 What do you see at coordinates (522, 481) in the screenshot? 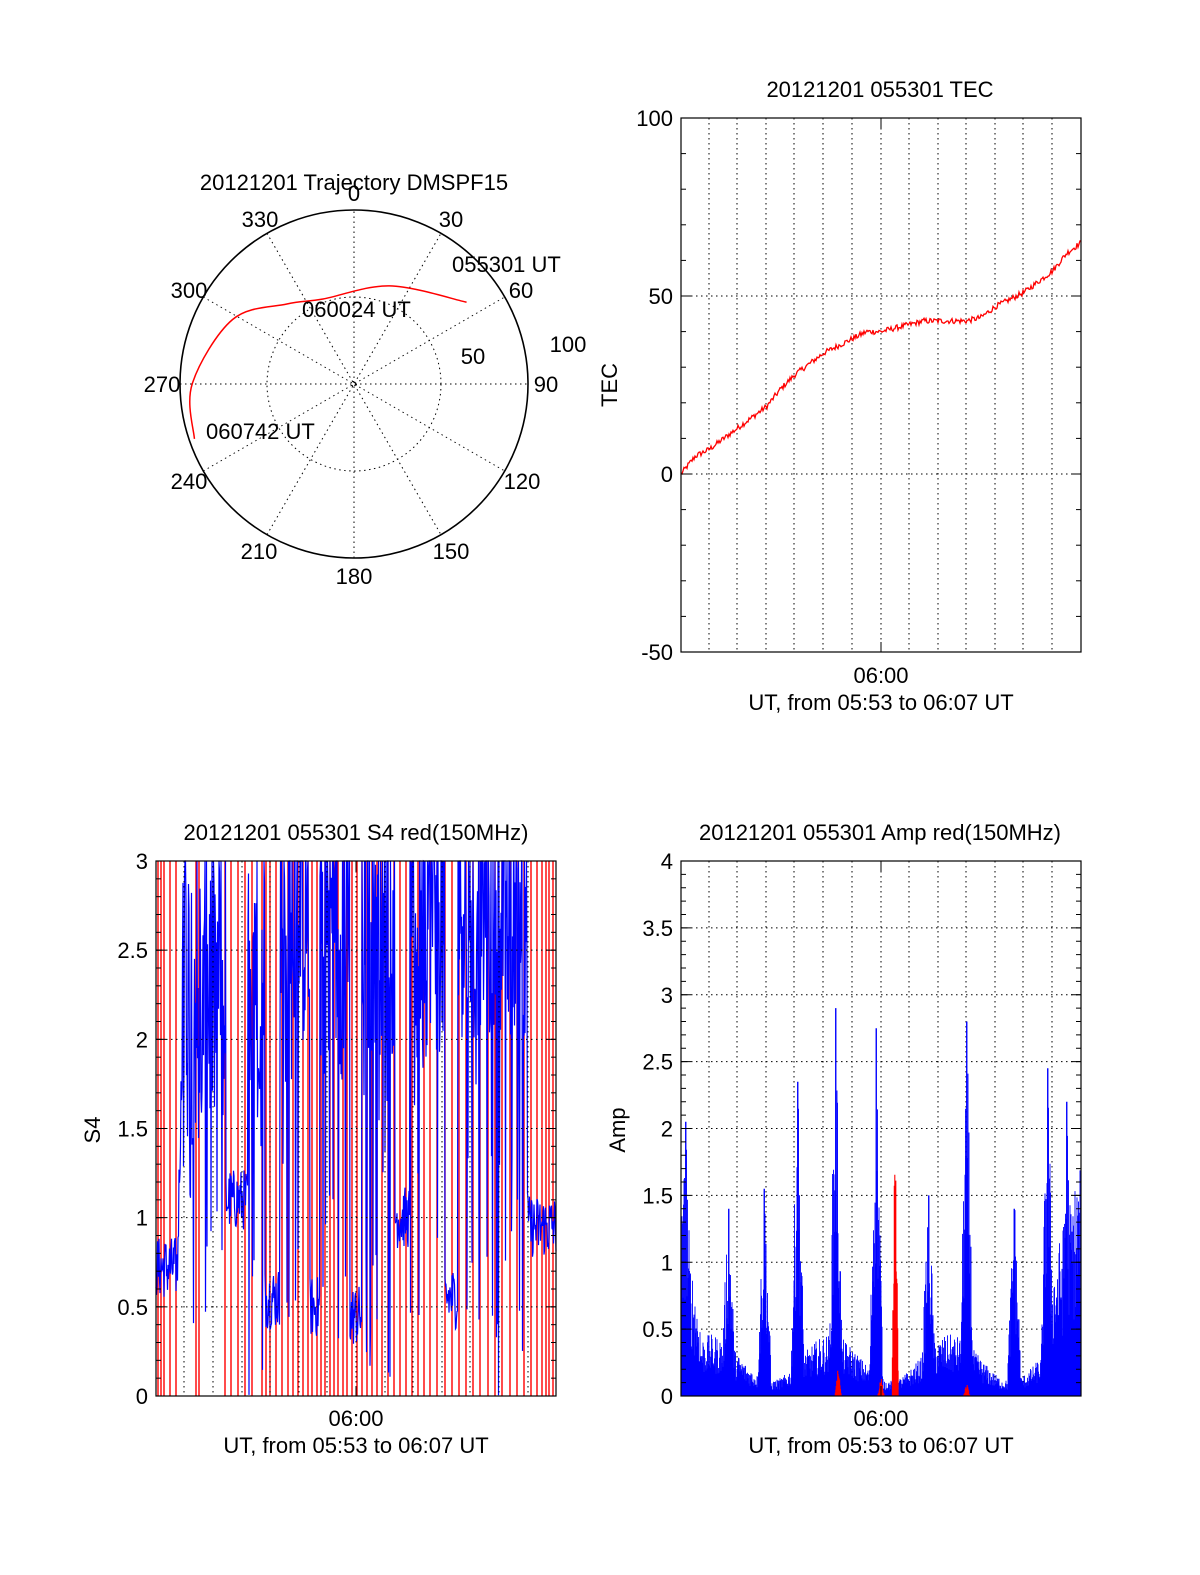
I see `polar-azimuth-label: 120` at bounding box center [522, 481].